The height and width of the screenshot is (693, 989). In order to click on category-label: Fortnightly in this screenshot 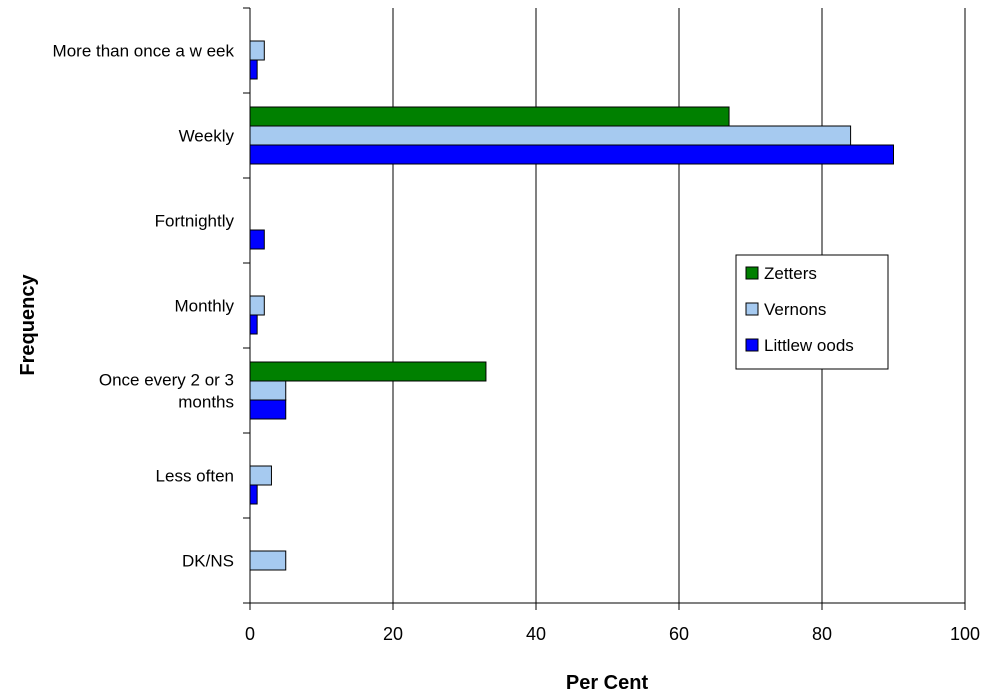, I will do `click(195, 221)`.